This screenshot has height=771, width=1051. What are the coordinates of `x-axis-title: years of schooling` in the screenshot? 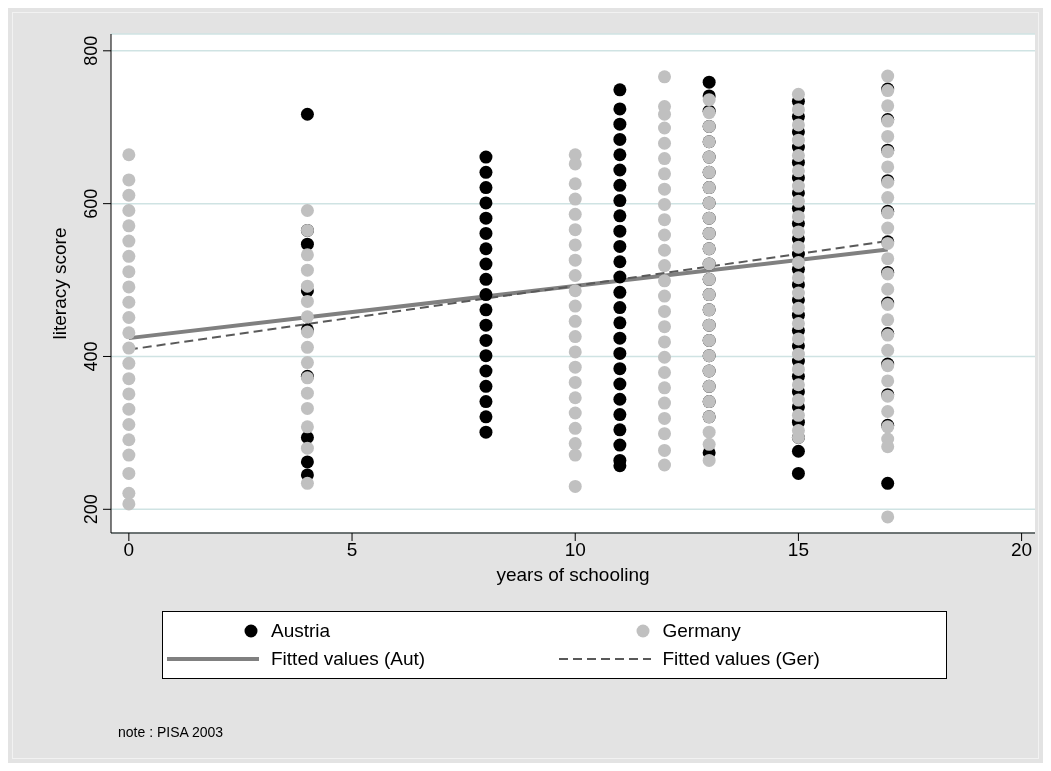 It's located at (573, 574).